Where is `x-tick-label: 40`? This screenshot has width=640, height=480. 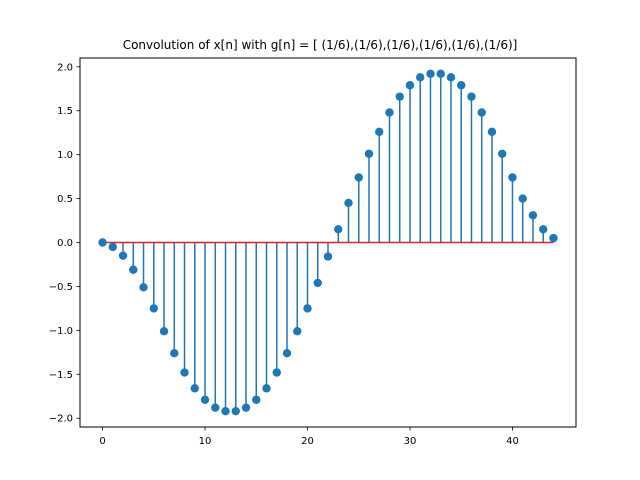
x-tick-label: 40 is located at coordinates (512, 441).